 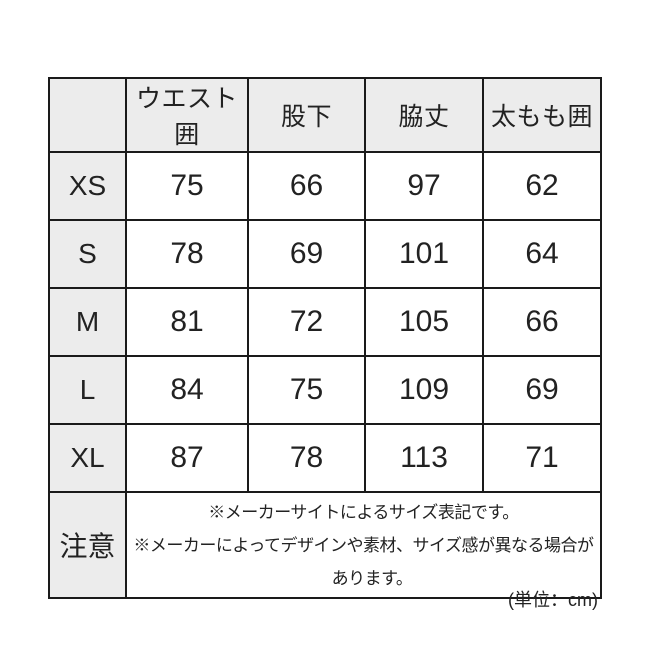 What do you see at coordinates (187, 322) in the screenshot?
I see `size-value-cell: 81` at bounding box center [187, 322].